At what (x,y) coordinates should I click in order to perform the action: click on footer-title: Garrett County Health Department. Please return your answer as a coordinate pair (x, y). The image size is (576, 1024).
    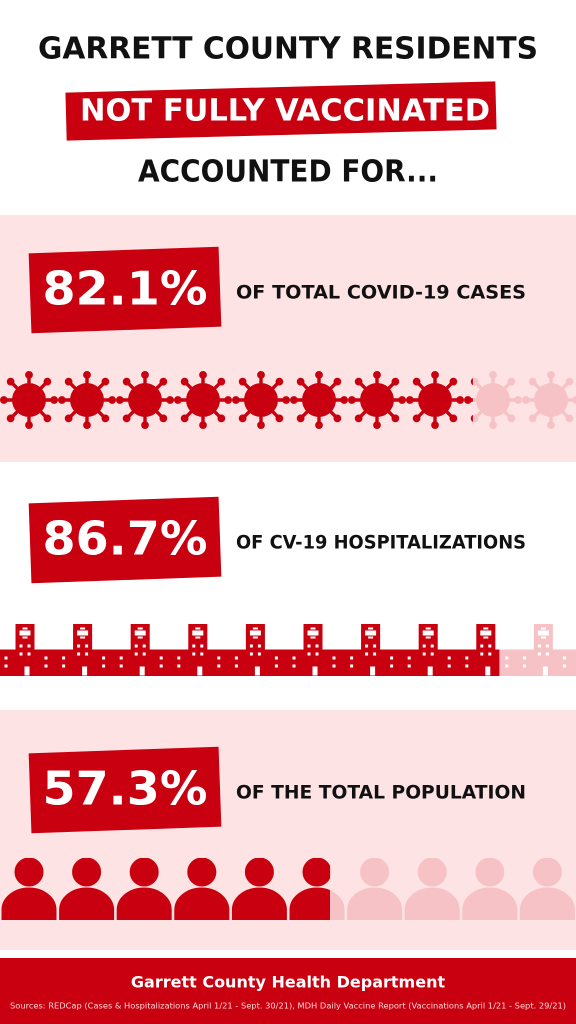
    Looking at the image, I should click on (288, 982).